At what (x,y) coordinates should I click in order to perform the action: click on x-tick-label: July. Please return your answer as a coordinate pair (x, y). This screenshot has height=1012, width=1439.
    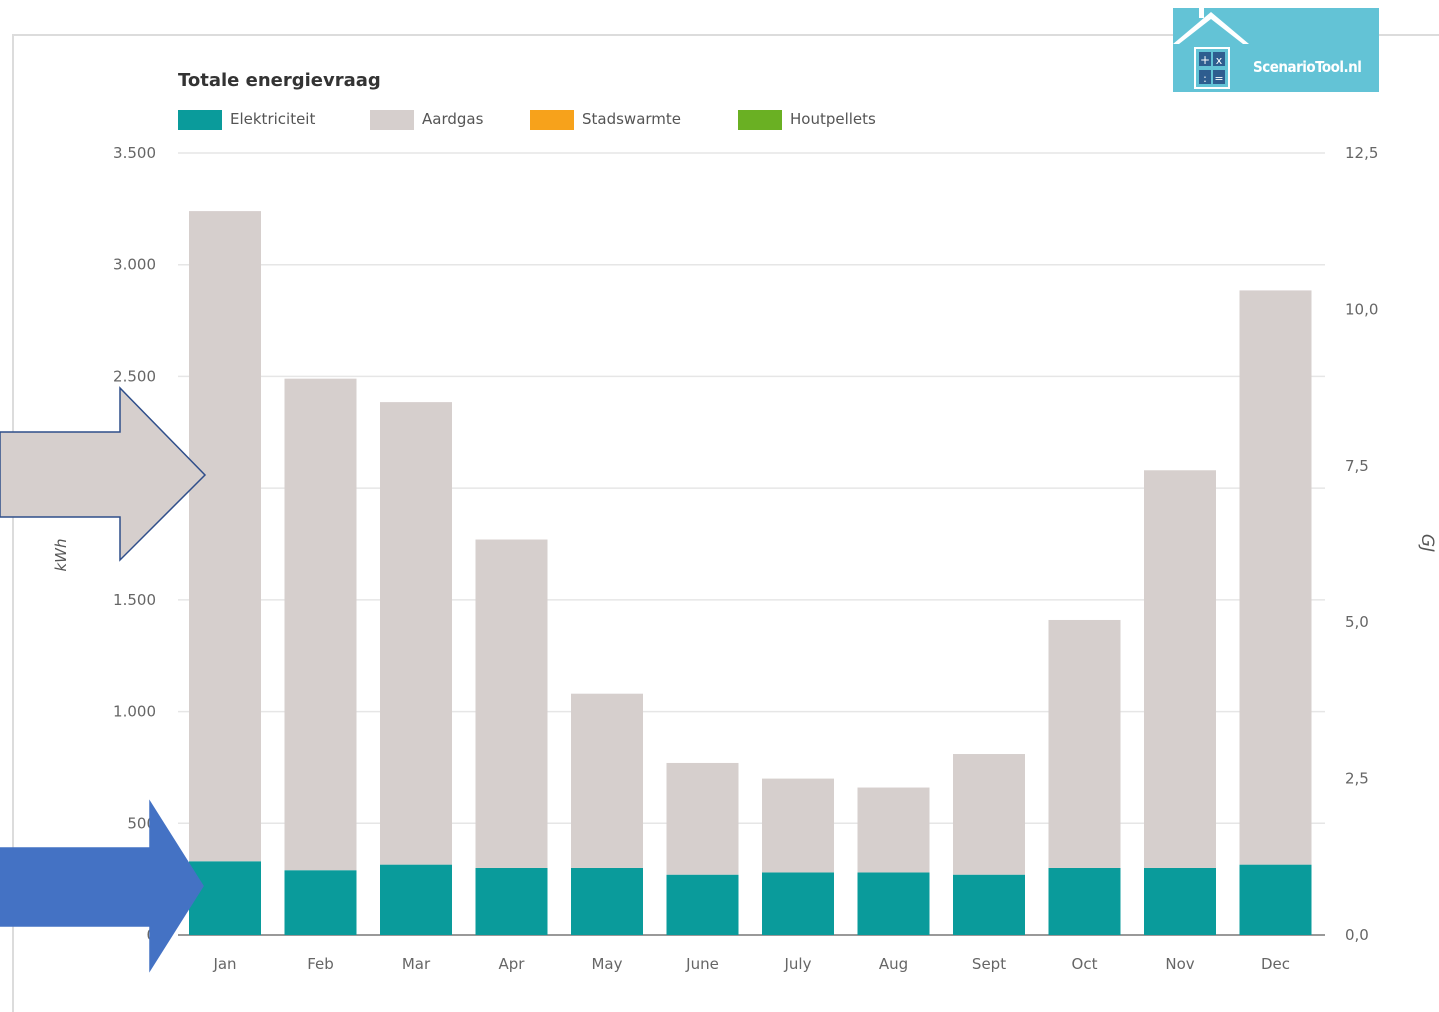
    Looking at the image, I should click on (798, 964).